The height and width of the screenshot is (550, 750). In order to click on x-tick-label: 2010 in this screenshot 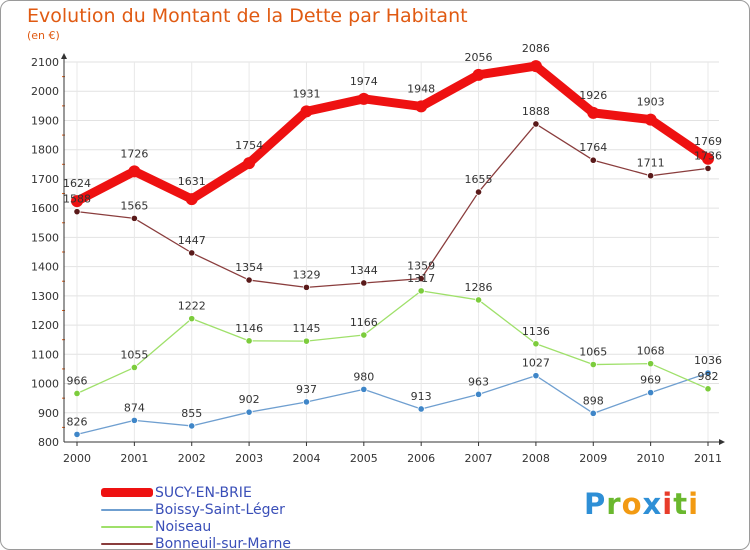, I will do `click(651, 458)`.